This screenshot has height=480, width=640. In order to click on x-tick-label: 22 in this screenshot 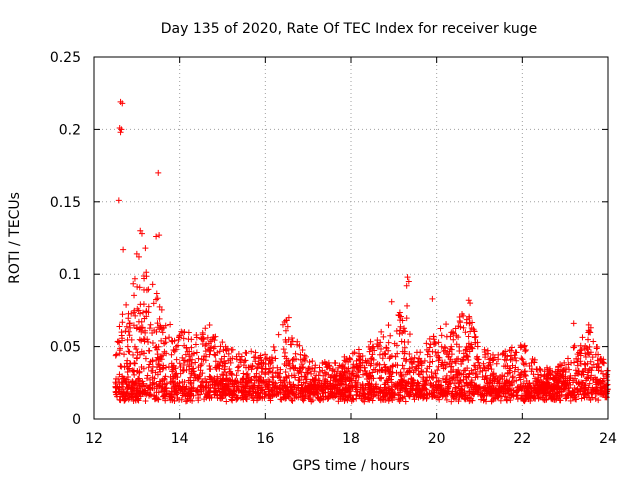, I will do `click(522, 439)`.